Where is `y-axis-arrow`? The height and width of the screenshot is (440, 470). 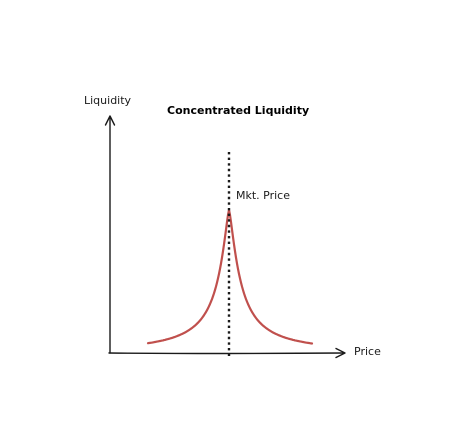
y-axis-arrow is located at coordinates (110, 120).